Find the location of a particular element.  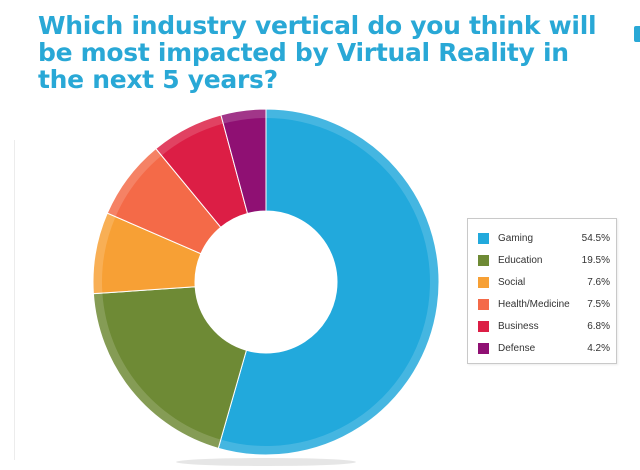

legend-value: 19.5% is located at coordinates (595, 260).